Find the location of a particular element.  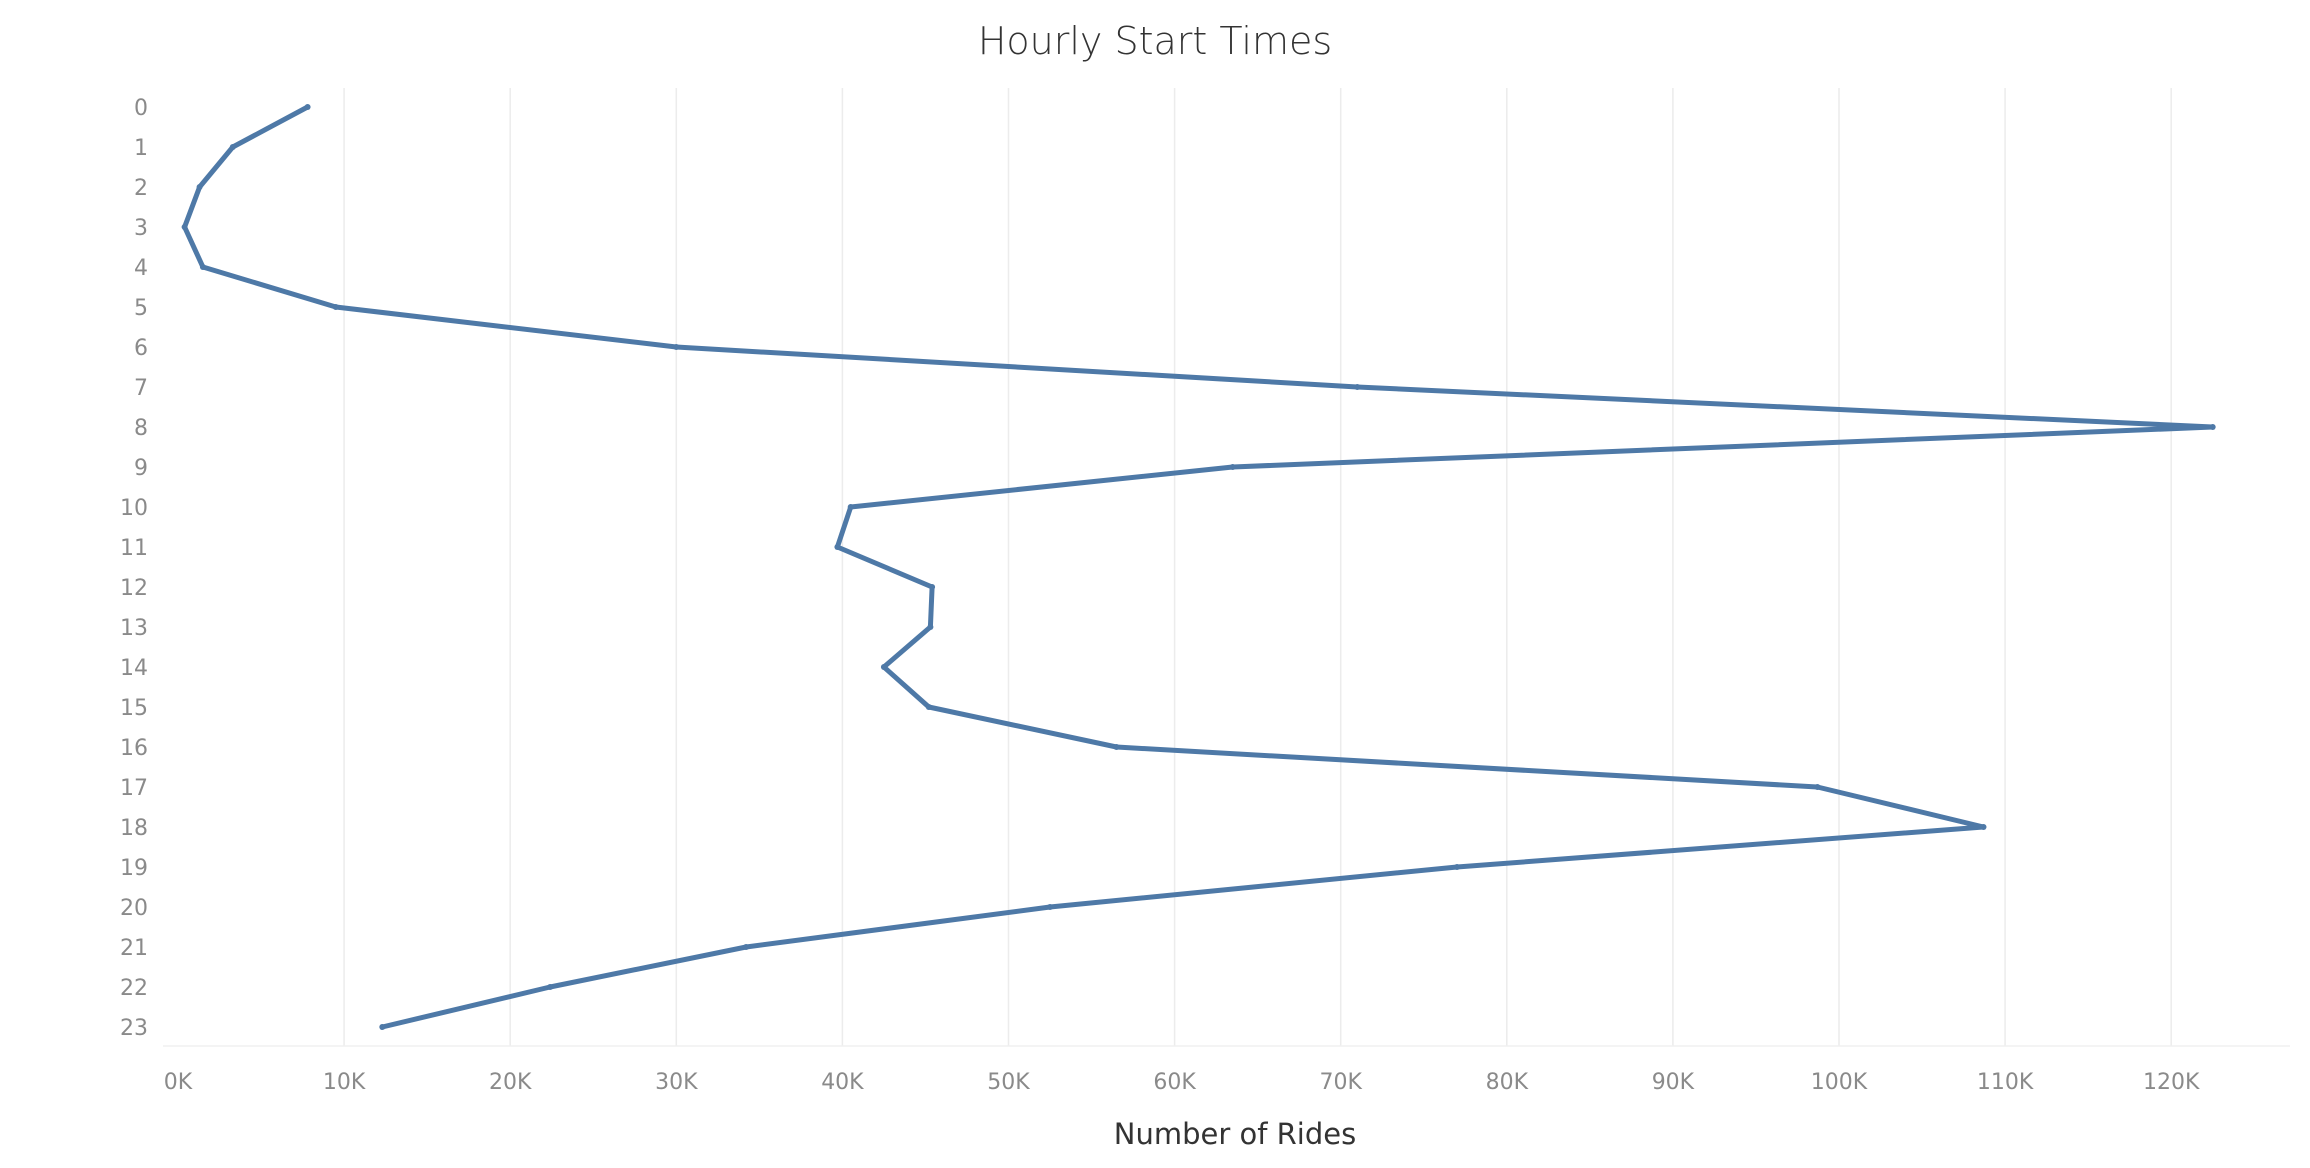

x-tick-label-9: 90K is located at coordinates (1673, 1082).